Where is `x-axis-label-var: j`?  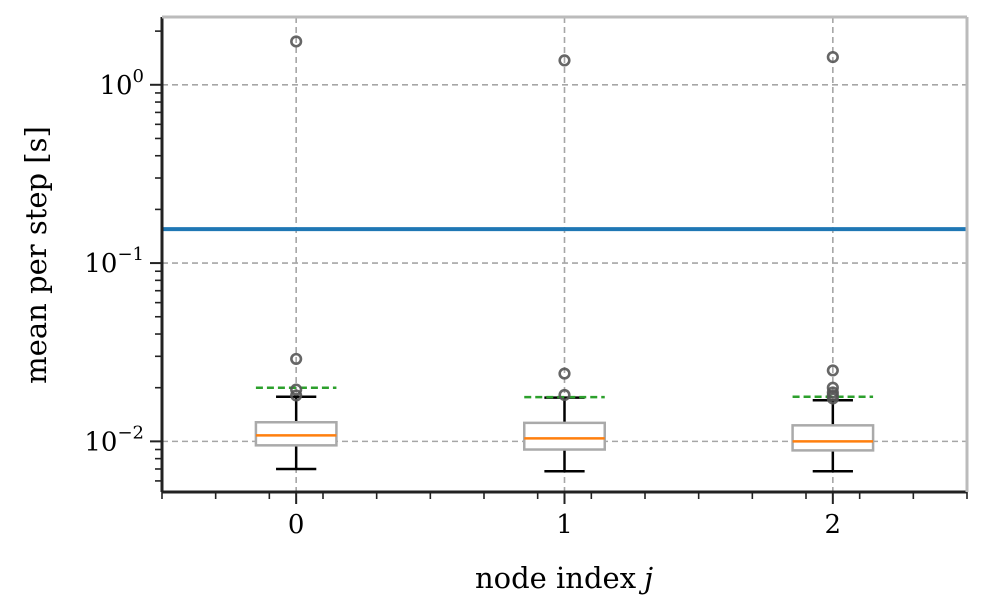
x-axis-label-var: j is located at coordinates (645, 578).